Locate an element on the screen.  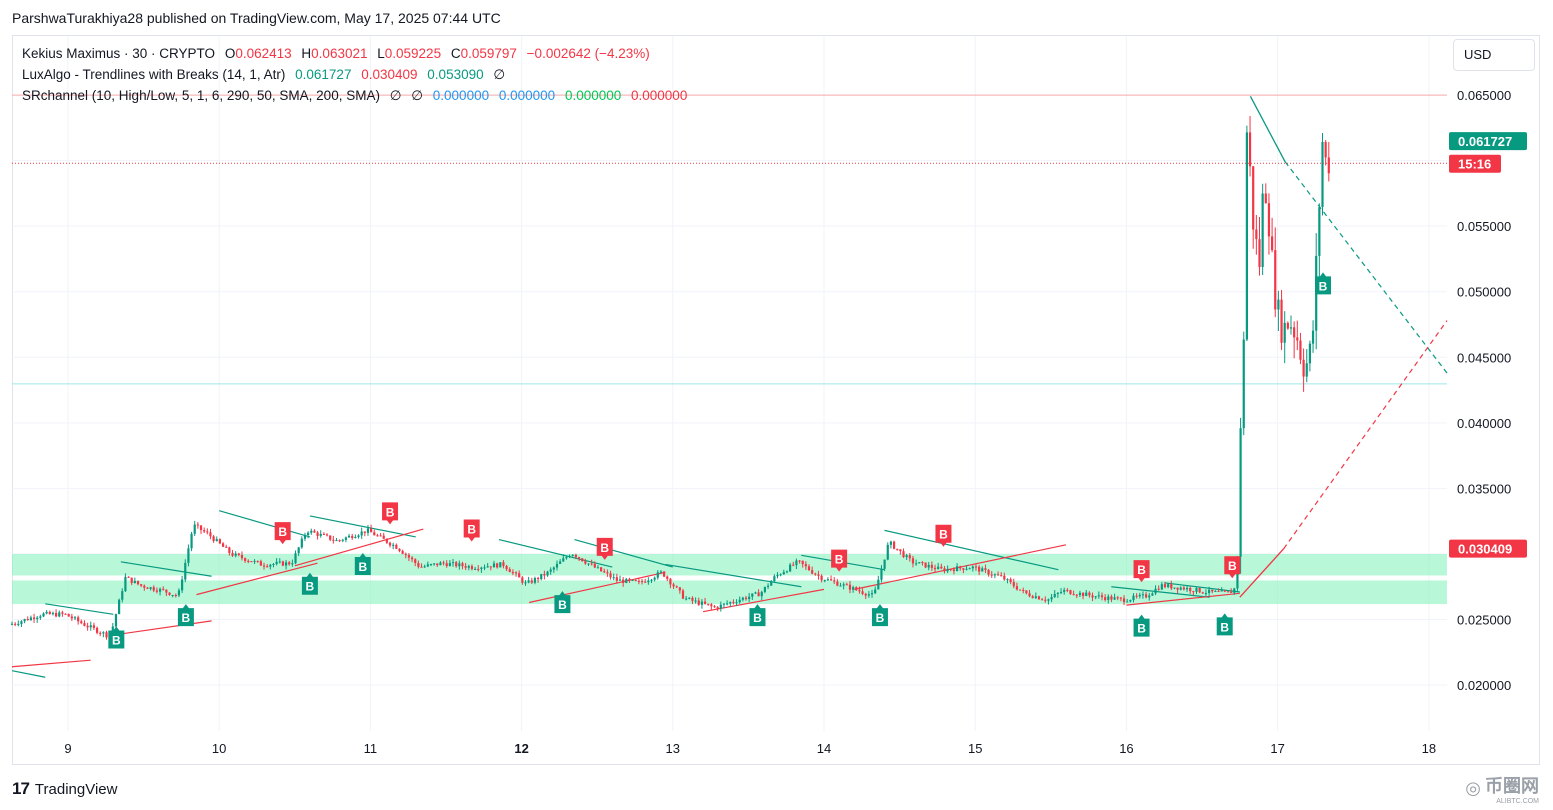
trendline-support is located at coordinates (359, 547).